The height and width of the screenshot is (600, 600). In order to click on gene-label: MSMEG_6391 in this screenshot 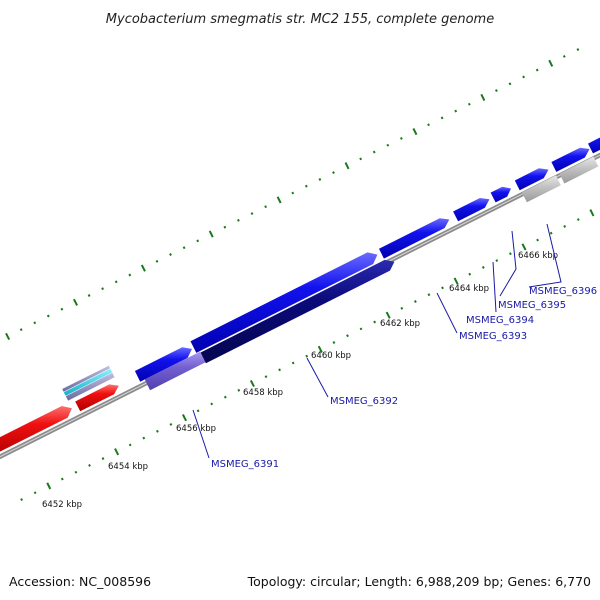, I will do `click(245, 464)`.